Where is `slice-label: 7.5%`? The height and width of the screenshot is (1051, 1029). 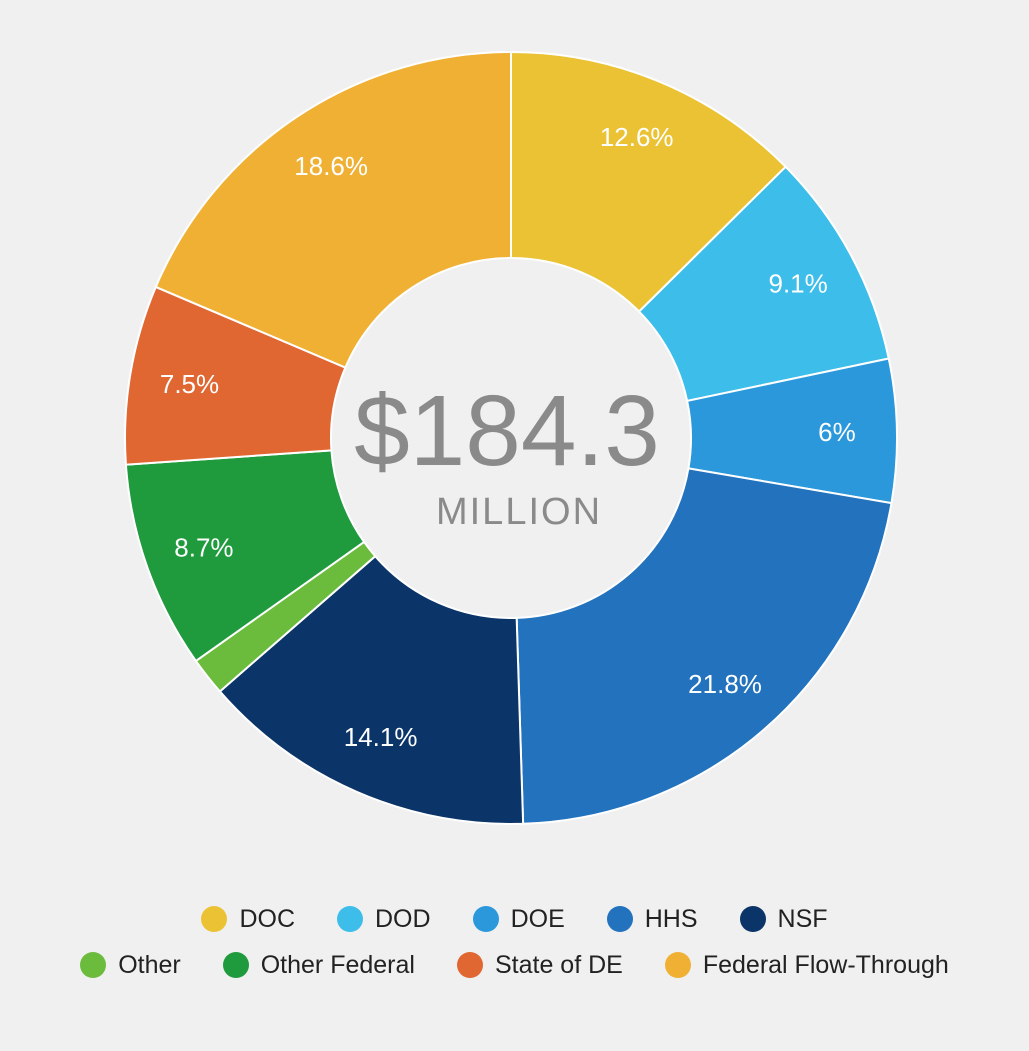 slice-label: 7.5% is located at coordinates (189, 384).